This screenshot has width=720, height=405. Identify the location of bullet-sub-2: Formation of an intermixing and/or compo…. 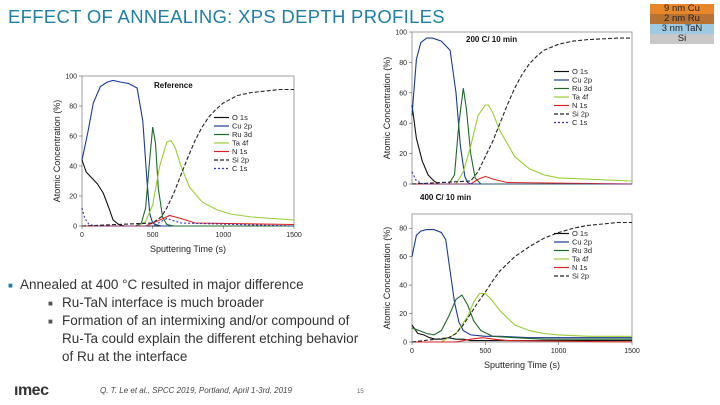
(185, 339).